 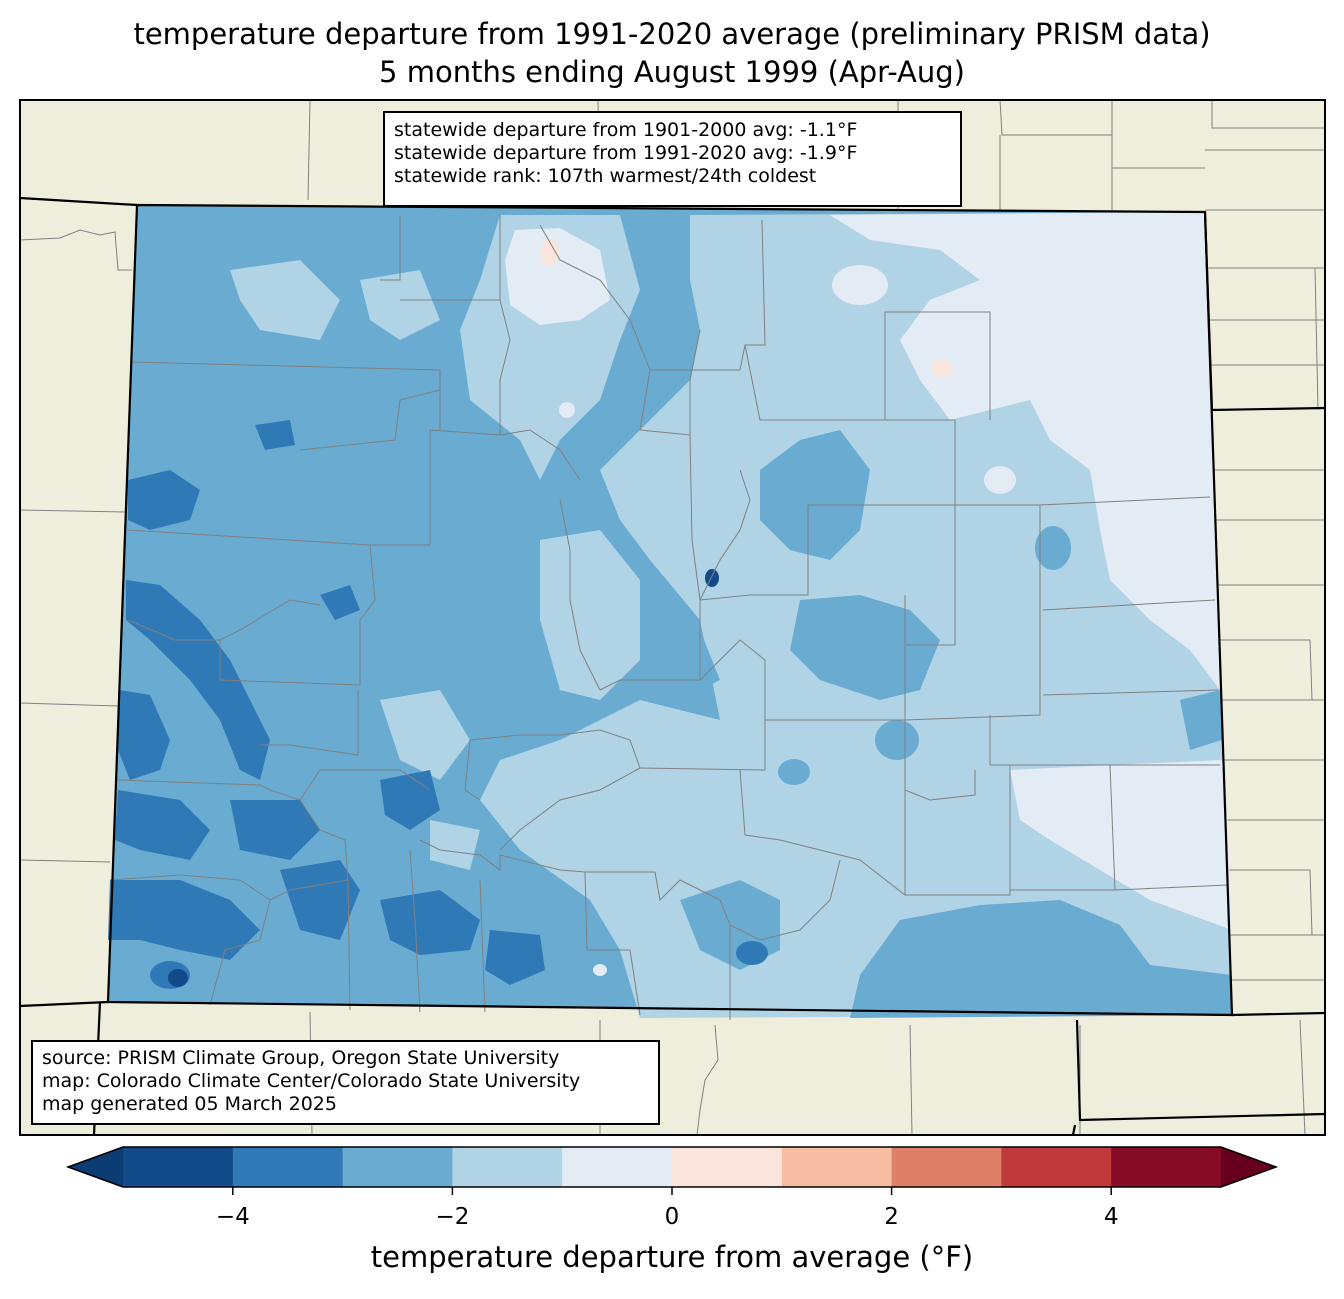 I want to click on colorbar-tick-label: −2, so click(x=452, y=1217).